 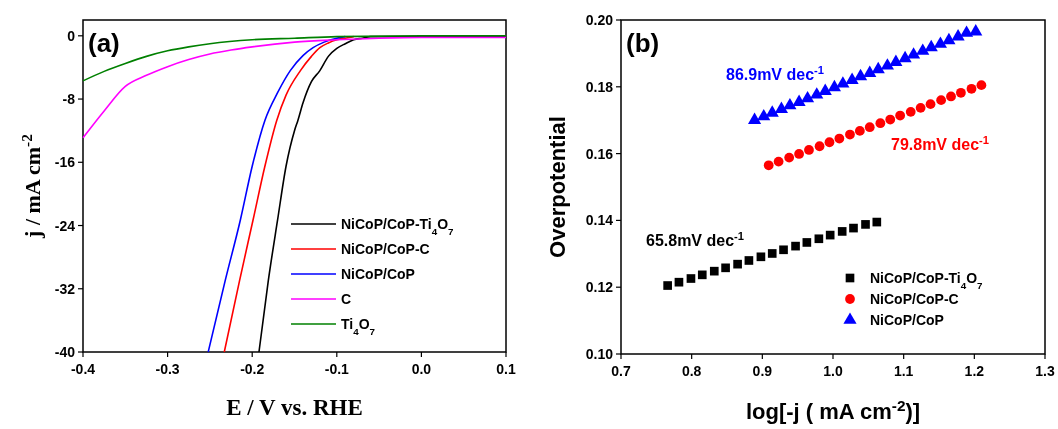 What do you see at coordinates (599, 220) in the screenshot?
I see `y-tick-label: 0.14` at bounding box center [599, 220].